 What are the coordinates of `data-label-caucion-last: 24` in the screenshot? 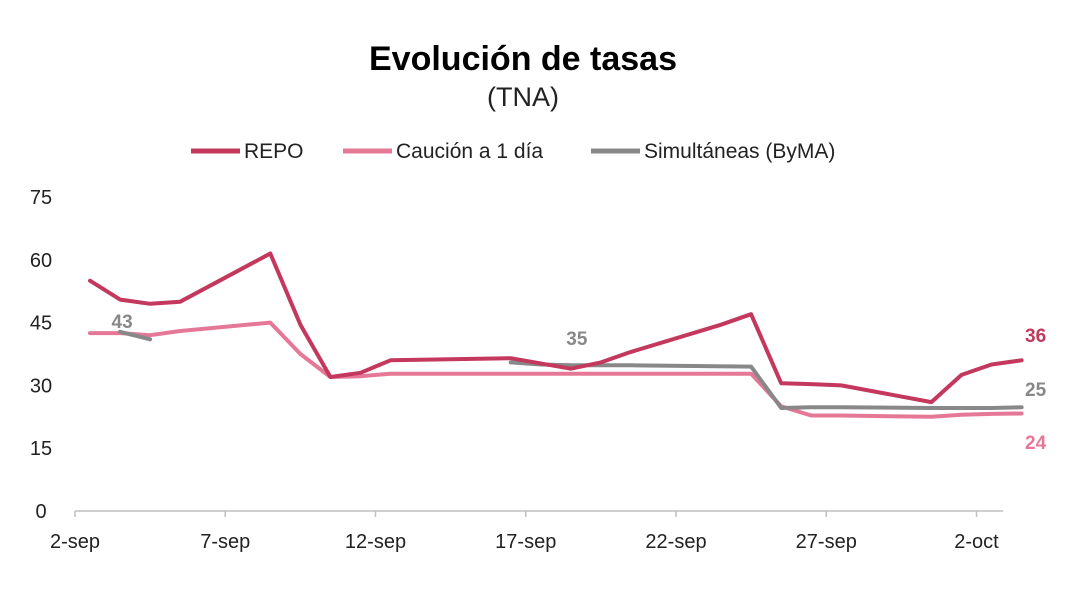 It's located at (1036, 443).